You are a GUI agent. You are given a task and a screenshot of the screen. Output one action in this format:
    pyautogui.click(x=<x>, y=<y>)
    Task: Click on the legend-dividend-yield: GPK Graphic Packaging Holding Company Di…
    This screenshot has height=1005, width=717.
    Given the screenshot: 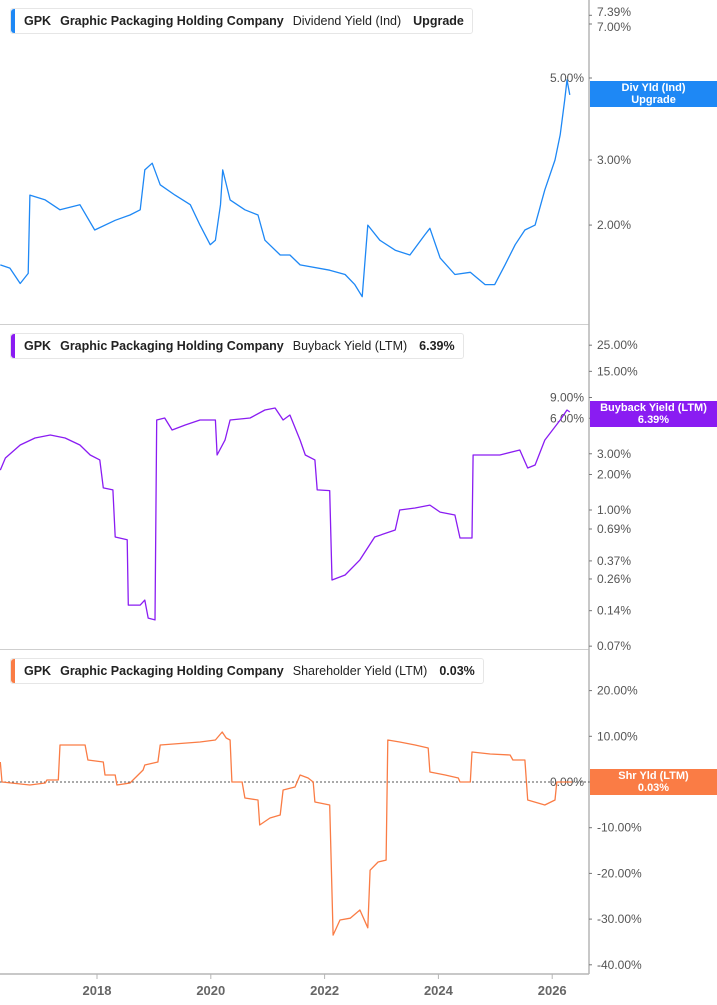 What is the action you would take?
    pyautogui.click(x=241, y=21)
    